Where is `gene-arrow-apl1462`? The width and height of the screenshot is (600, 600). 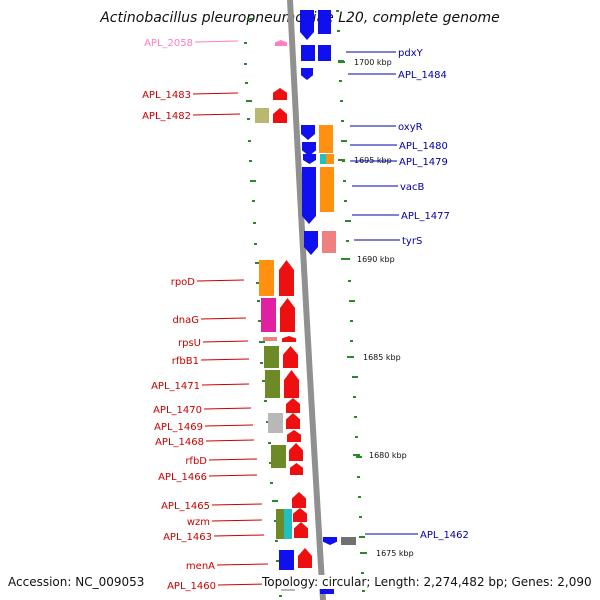 gene-arrow-apl1462 is located at coordinates (330, 541).